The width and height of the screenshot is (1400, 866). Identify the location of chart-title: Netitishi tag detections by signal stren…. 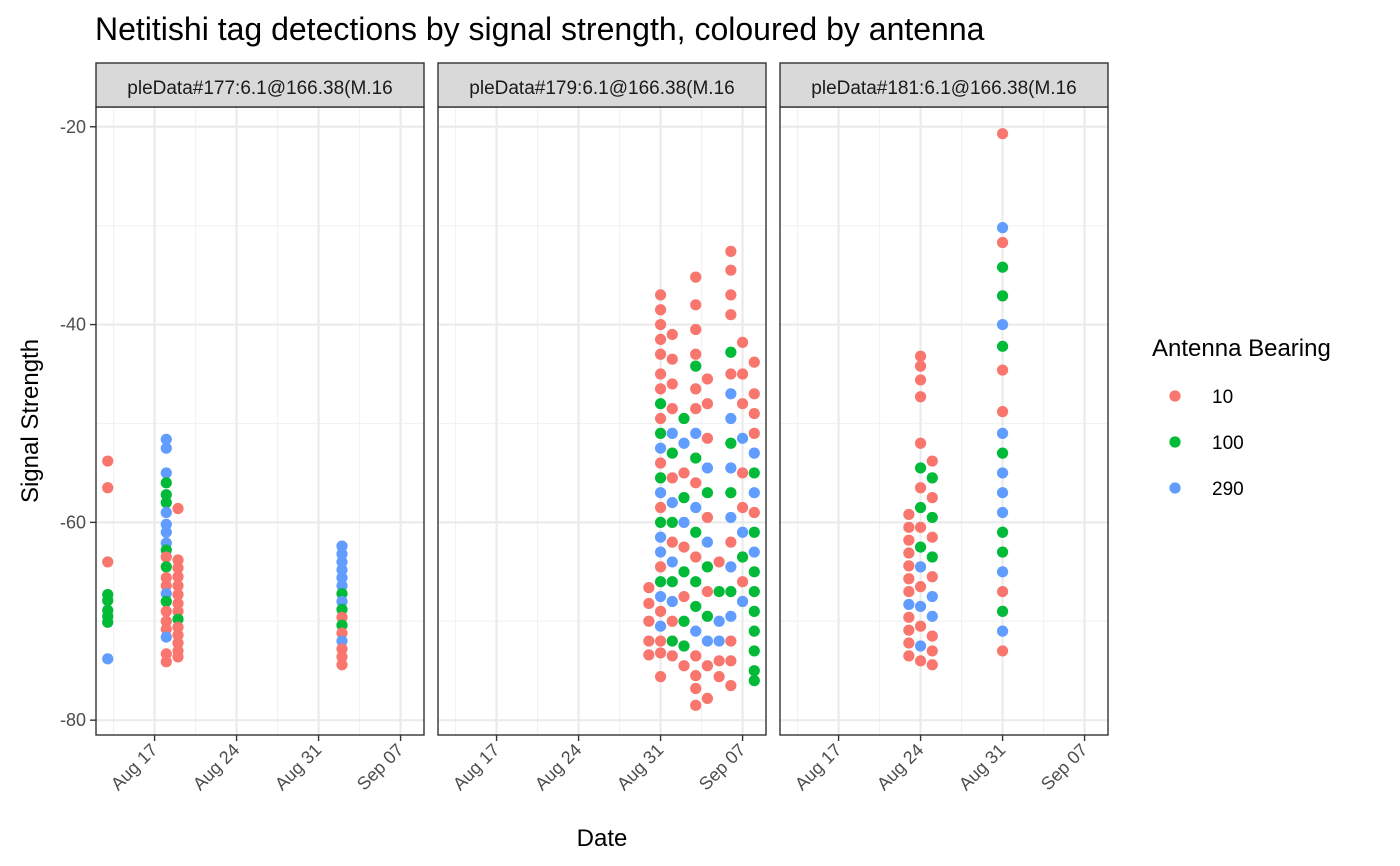
(540, 29).